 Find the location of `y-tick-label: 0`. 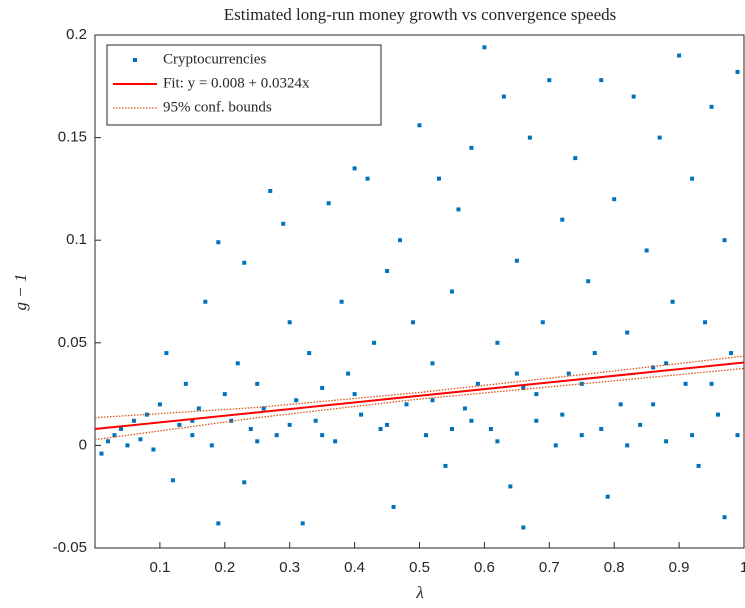

y-tick-label: 0 is located at coordinates (83, 444).